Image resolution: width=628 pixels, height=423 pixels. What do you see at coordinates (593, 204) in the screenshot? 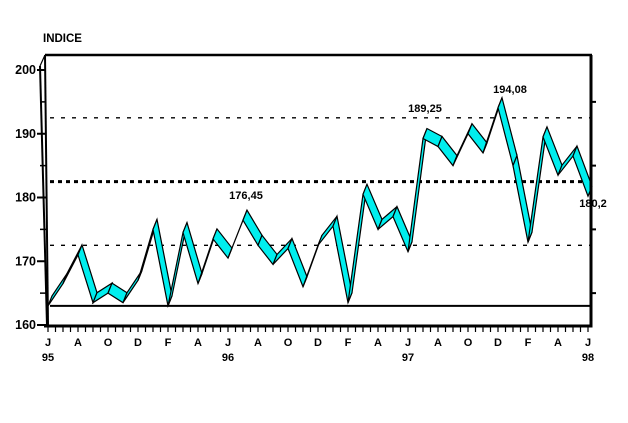
I see `data-label: 180,2` at bounding box center [593, 204].